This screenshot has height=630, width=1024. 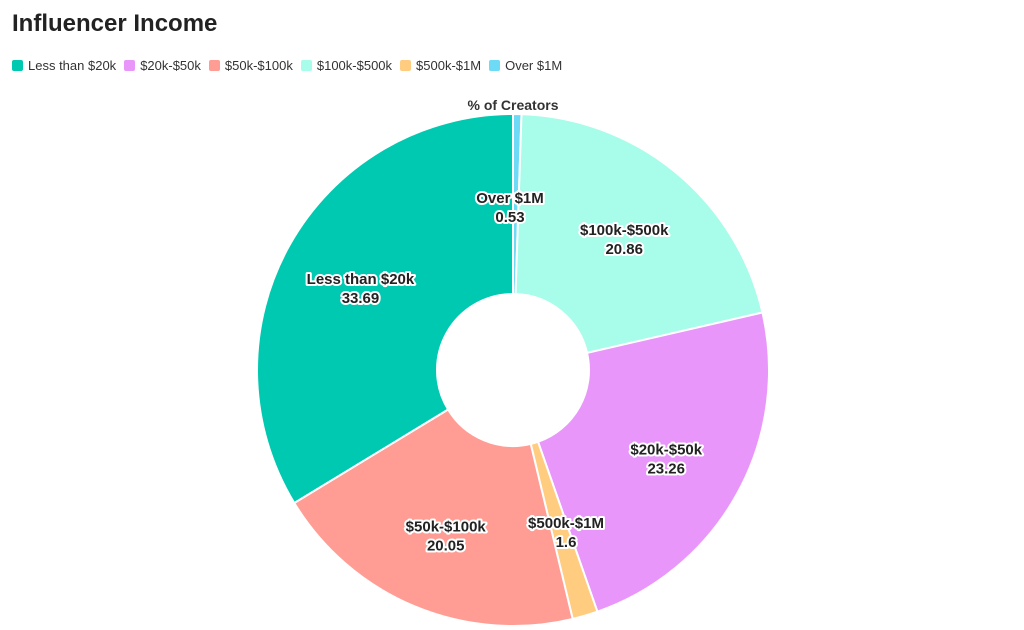 I want to click on legend-item-100k-500k: $100k-$500k, so click(x=346, y=65).